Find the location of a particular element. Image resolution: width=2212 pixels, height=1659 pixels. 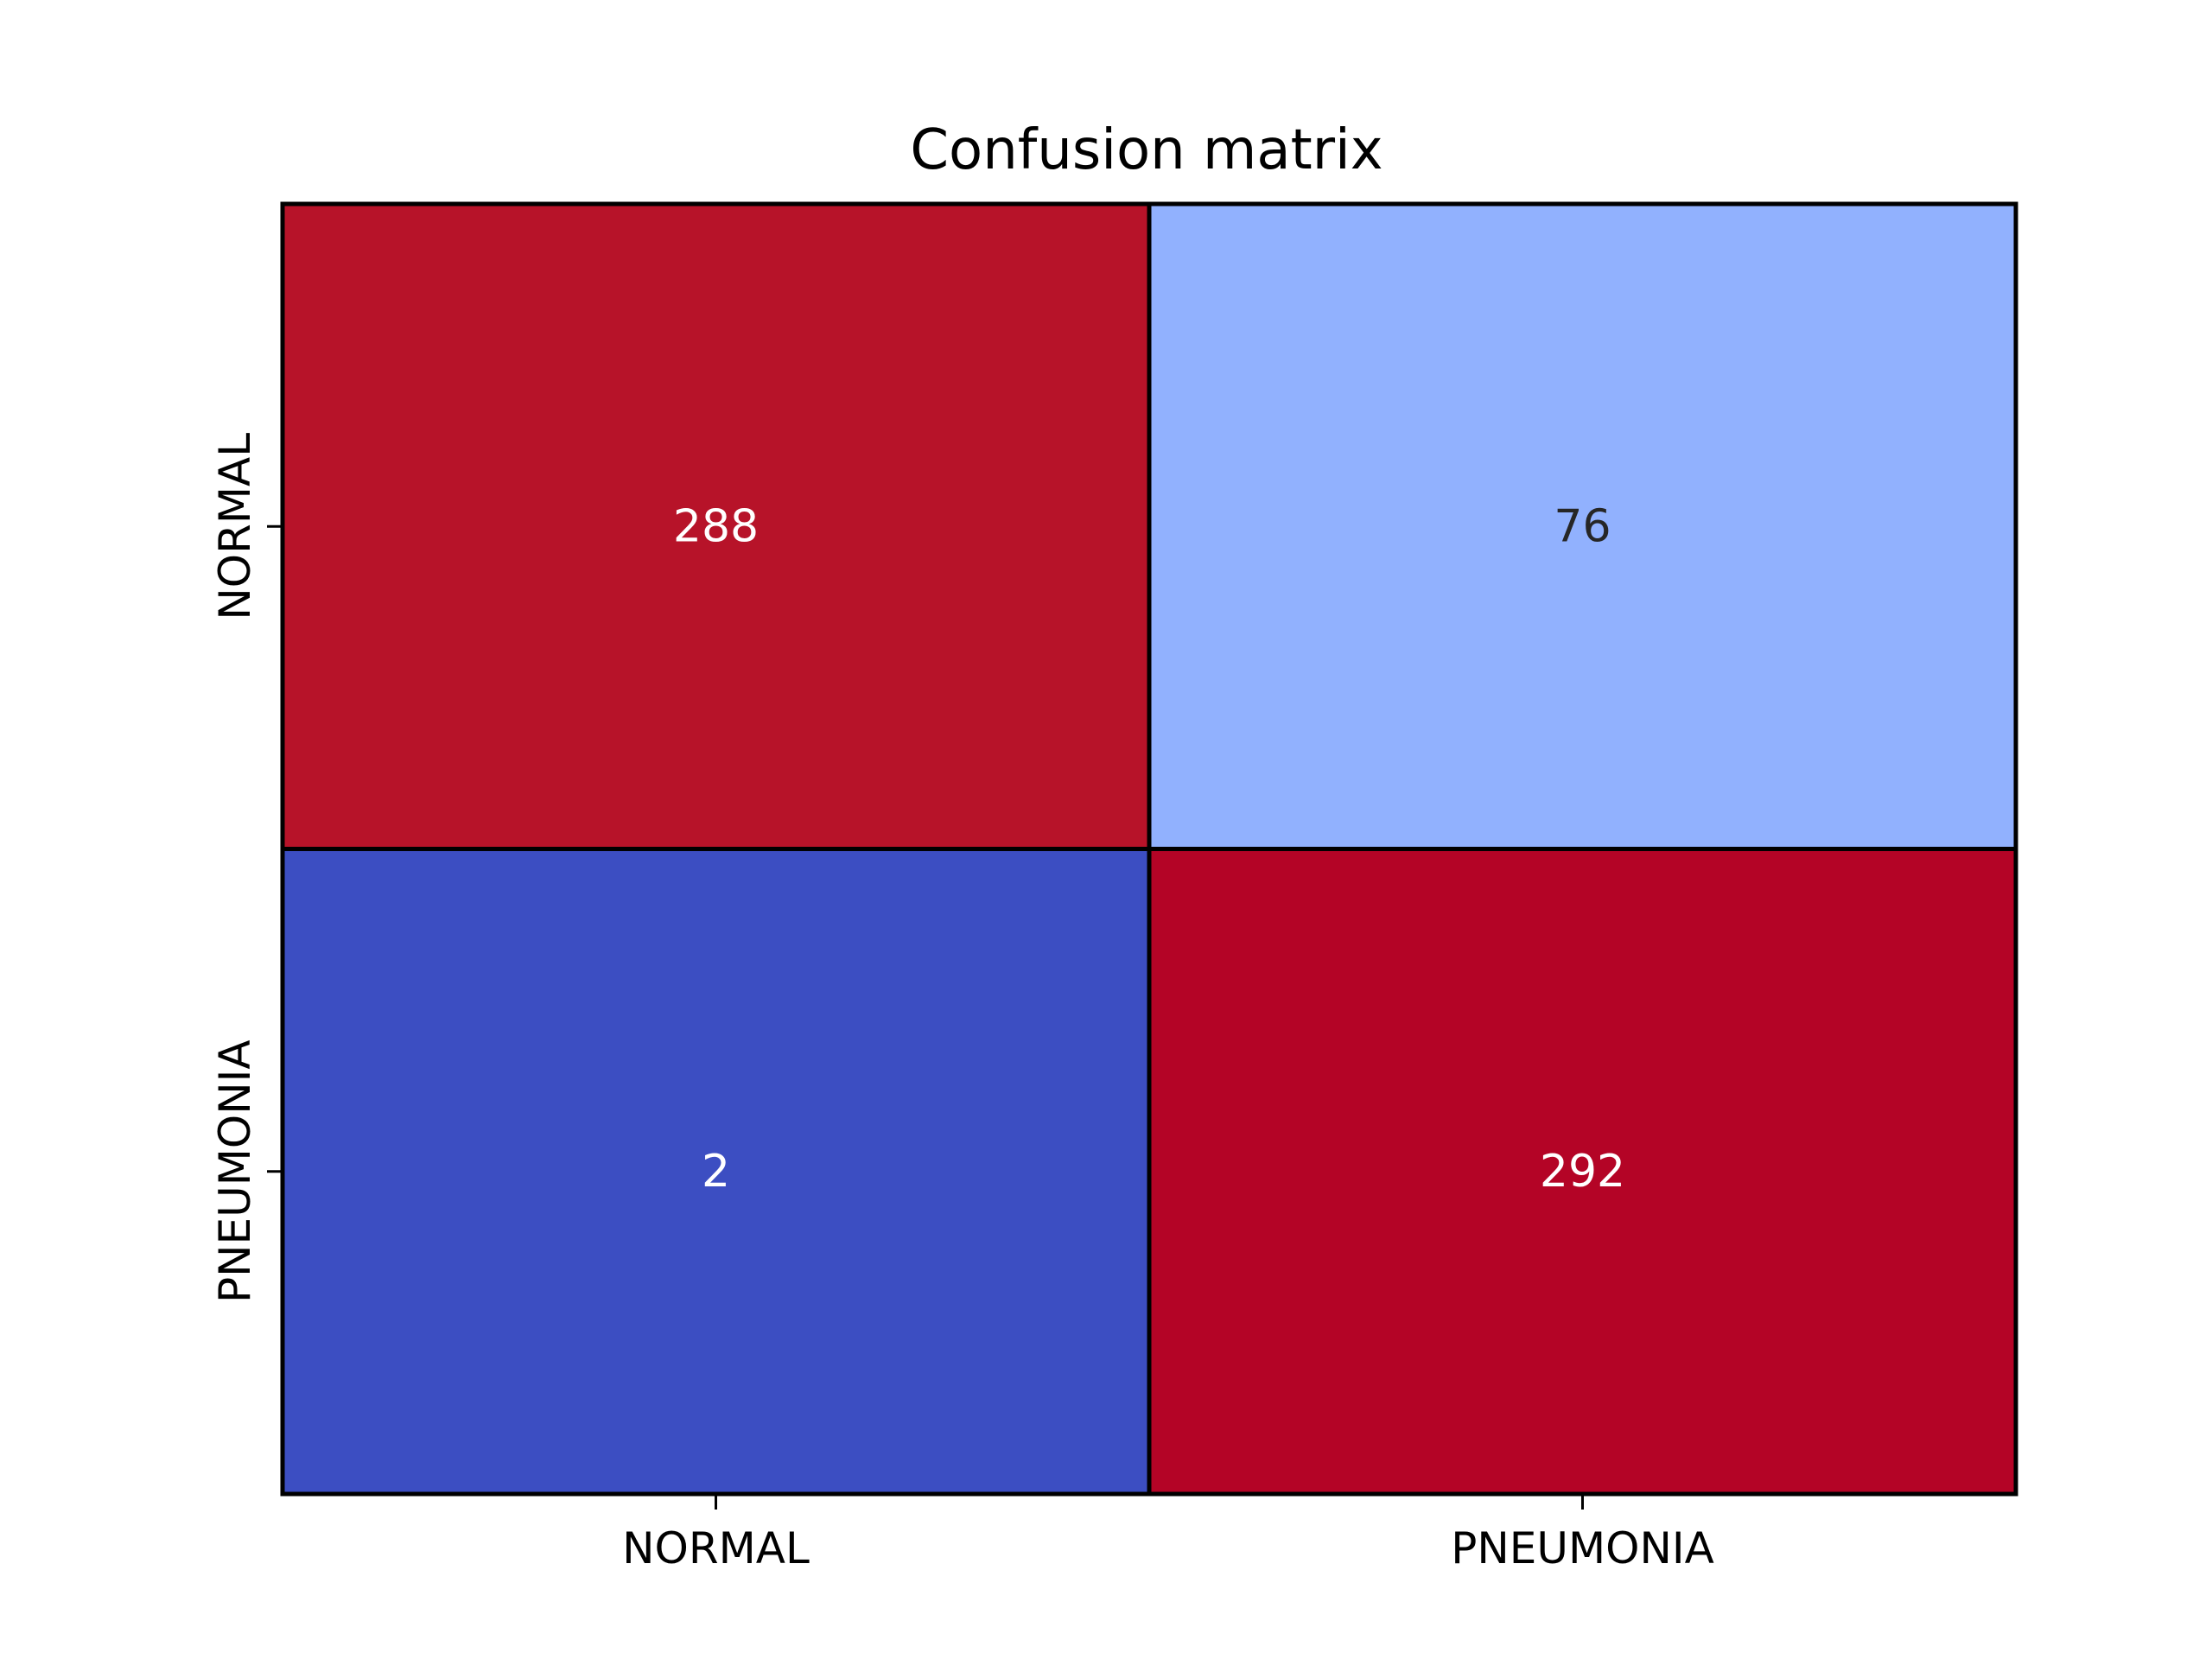

cell-value-label: 76 is located at coordinates (1582, 526).